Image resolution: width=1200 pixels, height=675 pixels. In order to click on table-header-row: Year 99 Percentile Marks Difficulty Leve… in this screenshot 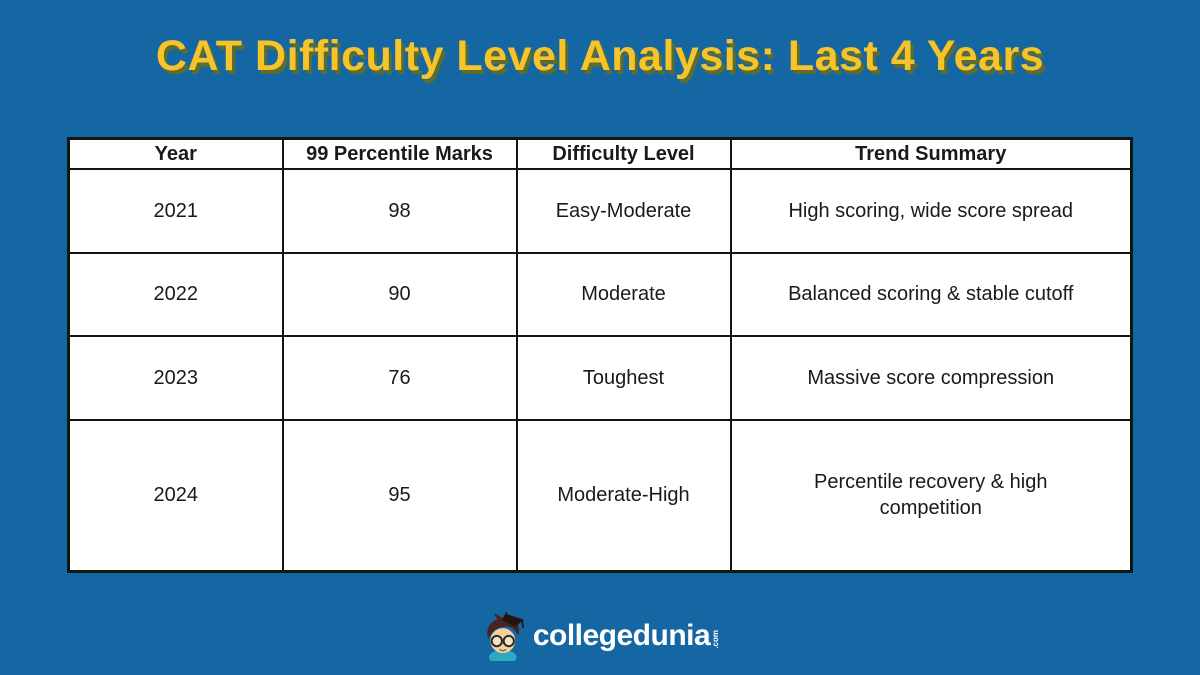, I will do `click(600, 153)`.